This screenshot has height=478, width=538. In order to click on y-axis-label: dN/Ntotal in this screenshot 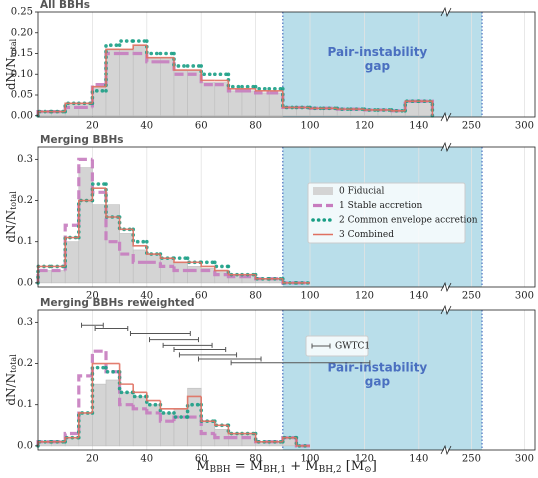, I will do `click(11, 217)`.